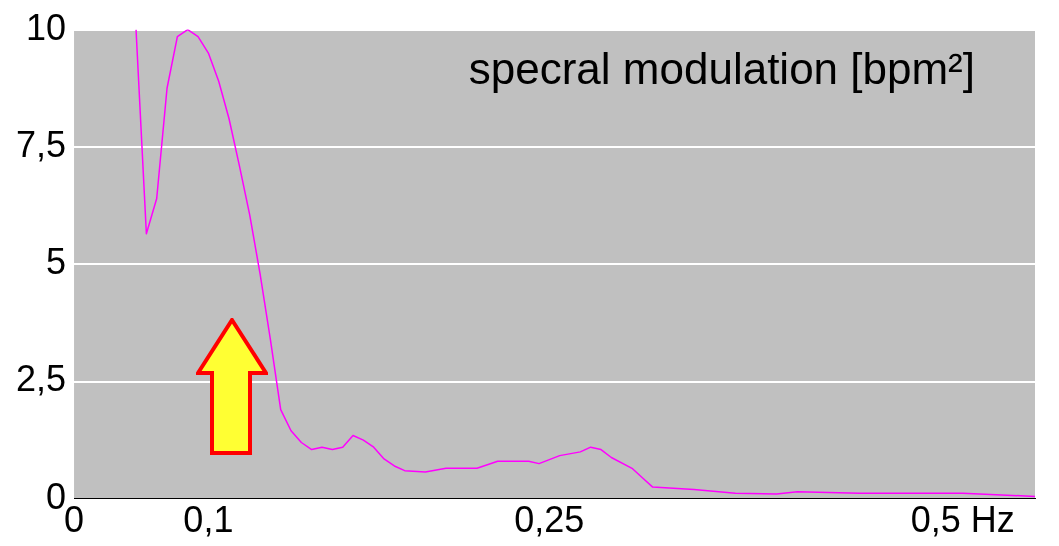  Describe the element at coordinates (41, 379) in the screenshot. I see `y-tick-label: 2,5` at that location.